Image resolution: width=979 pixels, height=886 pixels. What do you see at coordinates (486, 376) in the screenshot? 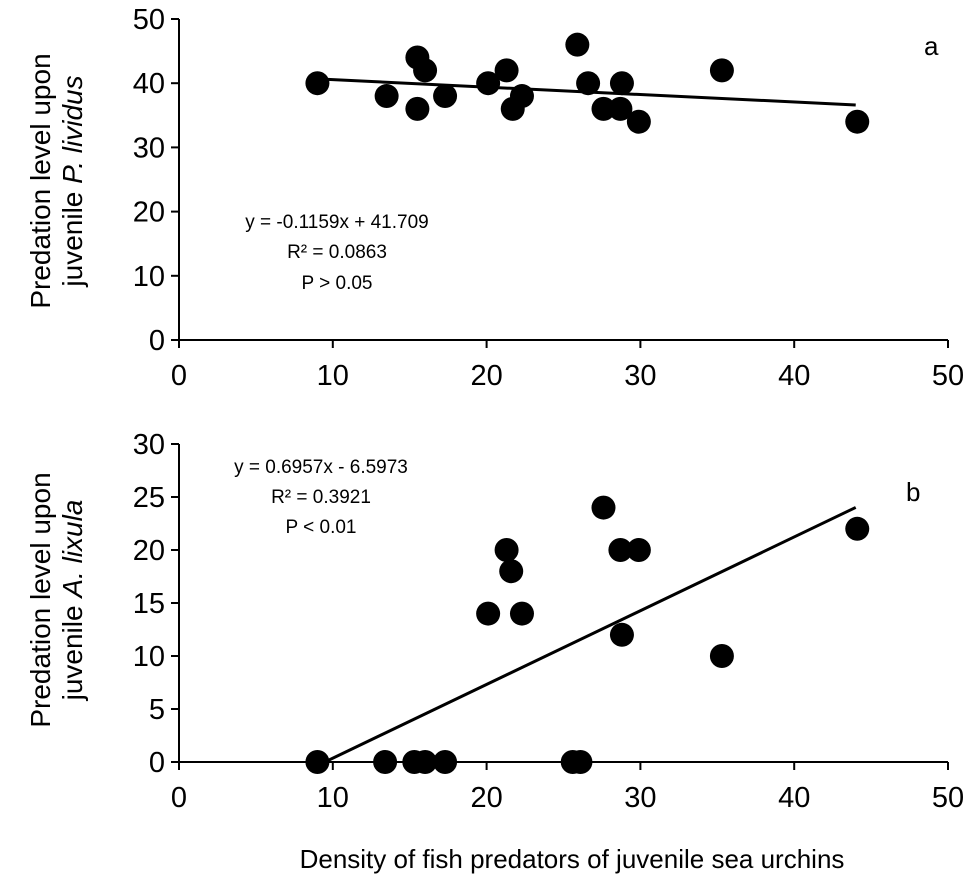
I see `panel-a-x-tick-label: 20` at bounding box center [486, 376].